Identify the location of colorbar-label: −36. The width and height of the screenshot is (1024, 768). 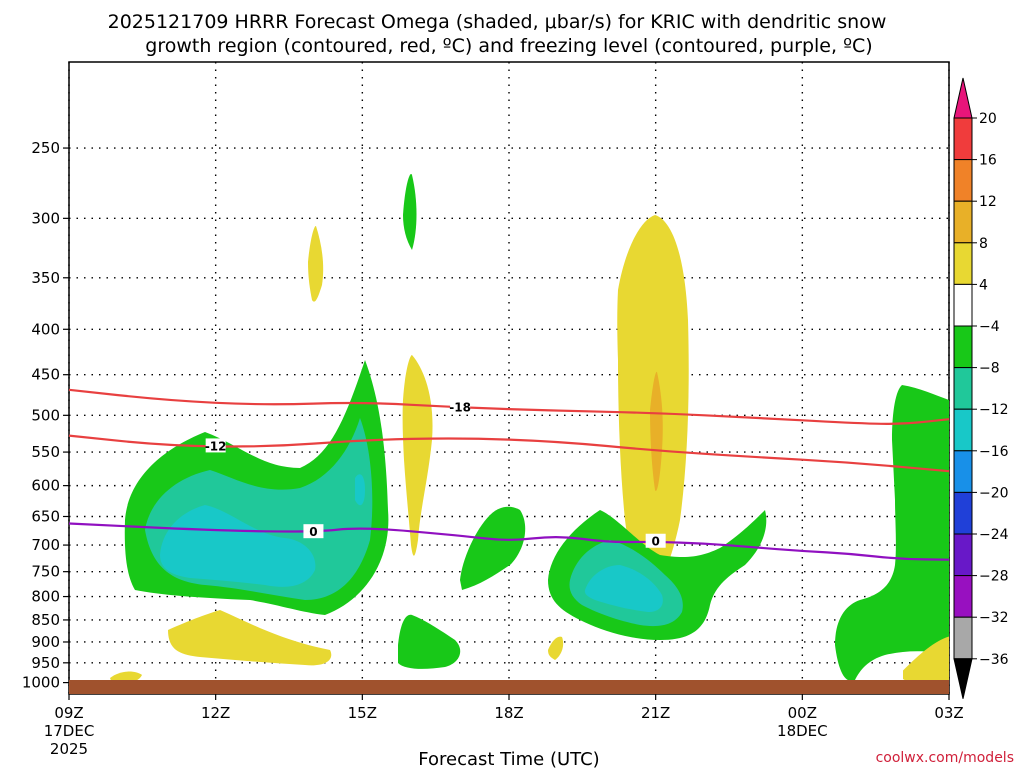
(994, 660).